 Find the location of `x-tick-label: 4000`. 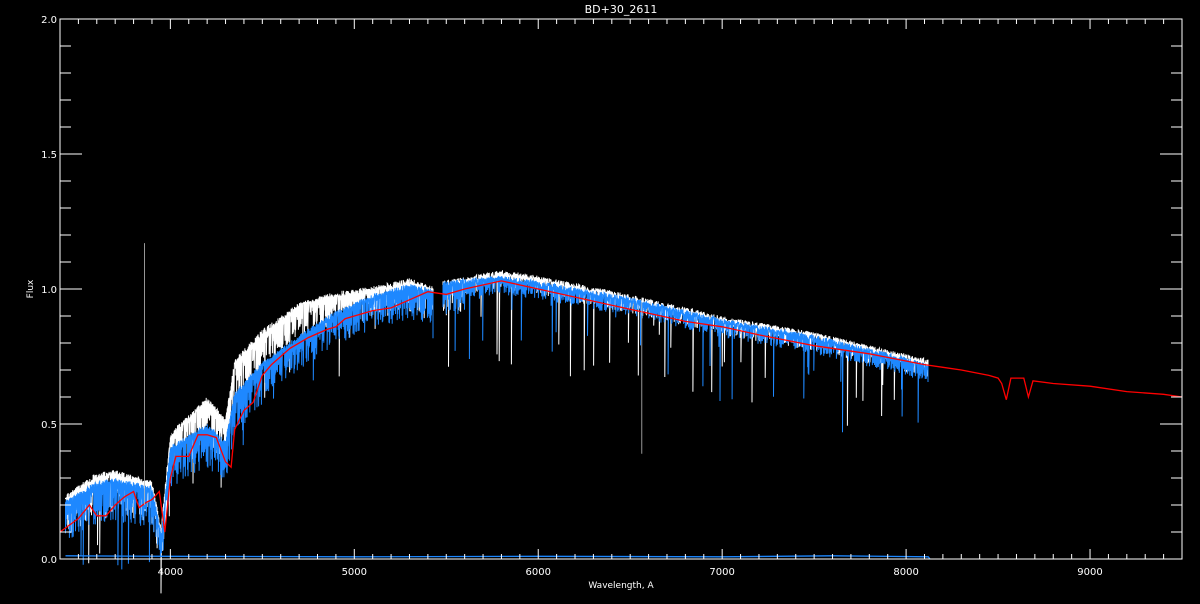

x-tick-label: 4000 is located at coordinates (170, 572).